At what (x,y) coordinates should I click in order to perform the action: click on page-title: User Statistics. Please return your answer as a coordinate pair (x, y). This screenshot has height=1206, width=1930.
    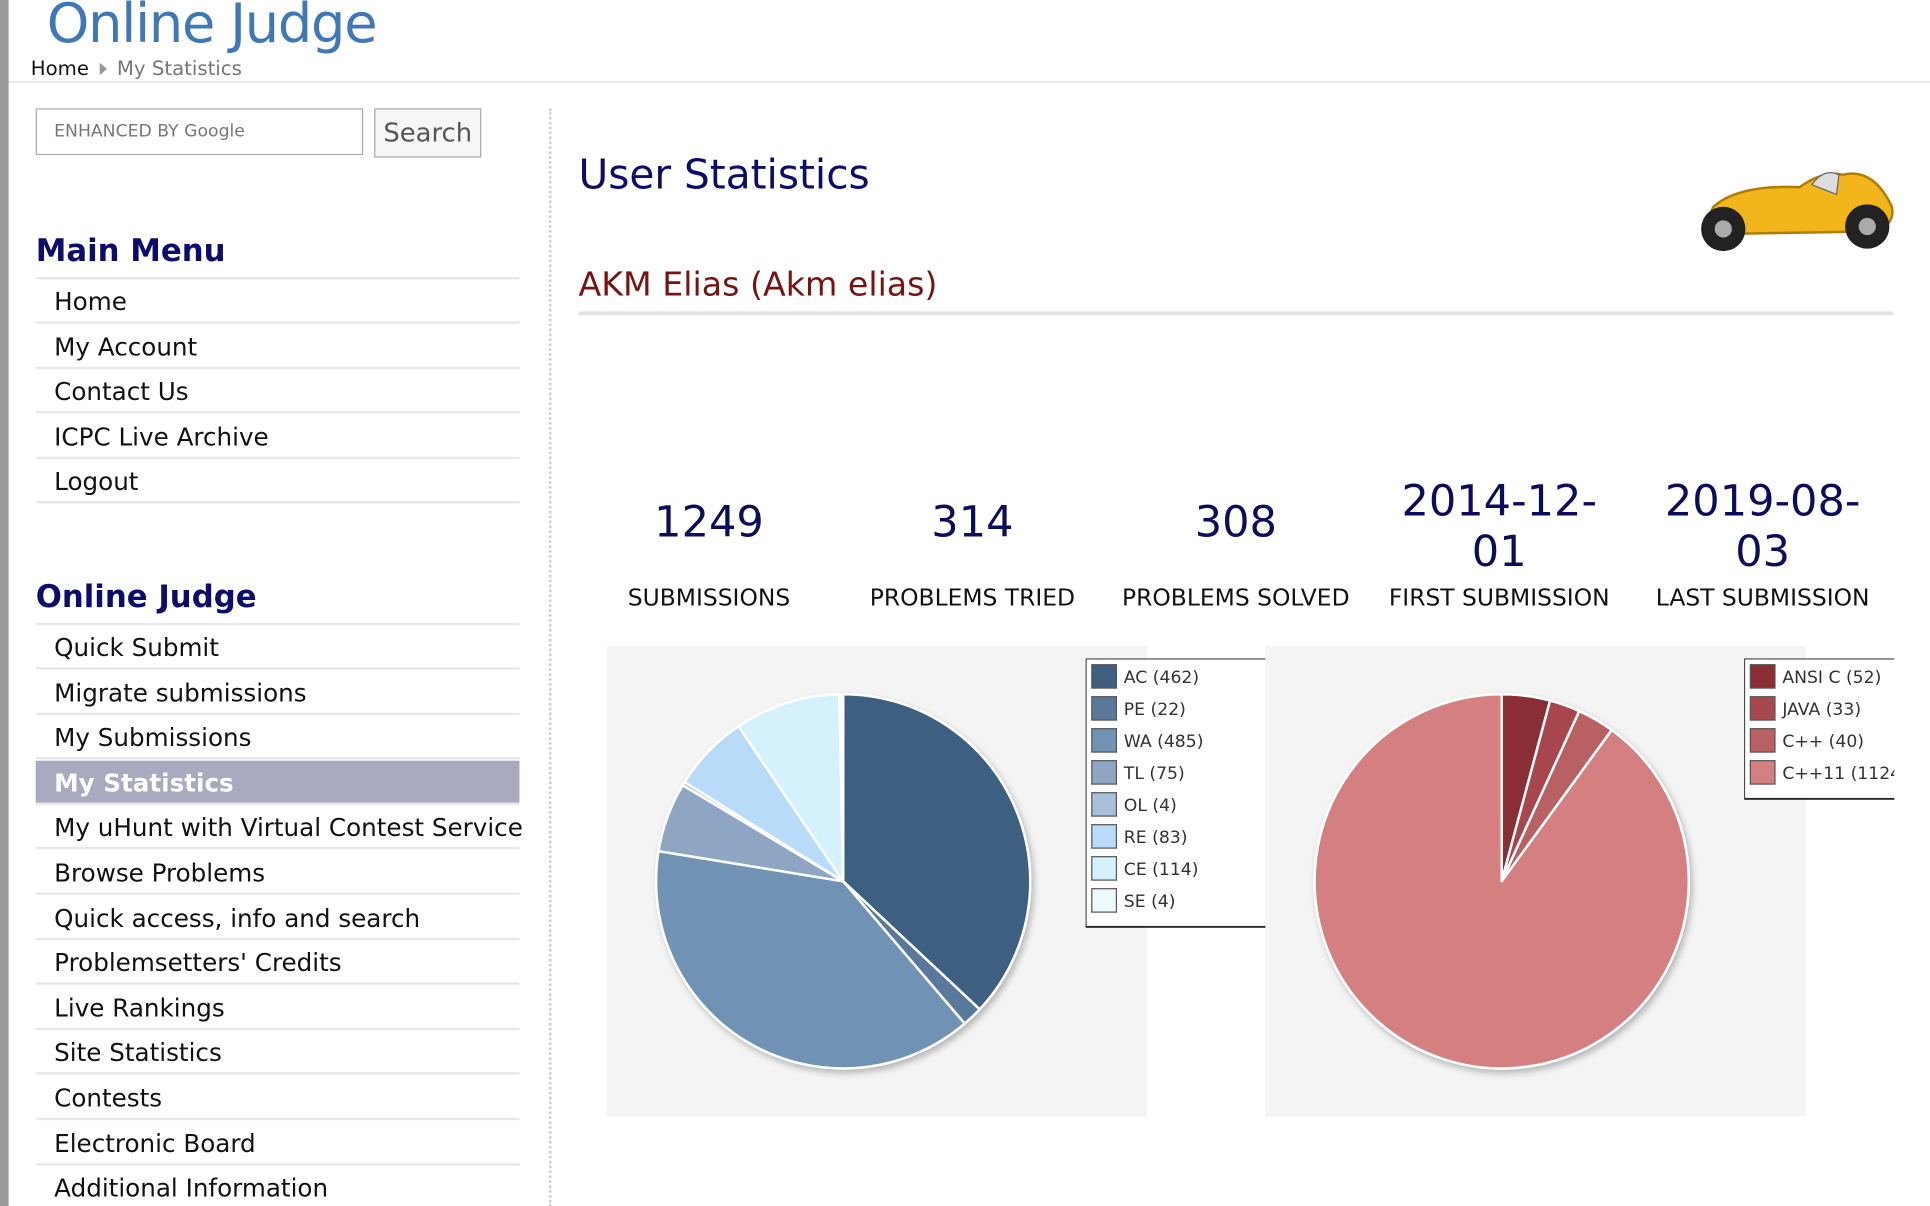
    Looking at the image, I should click on (724, 174).